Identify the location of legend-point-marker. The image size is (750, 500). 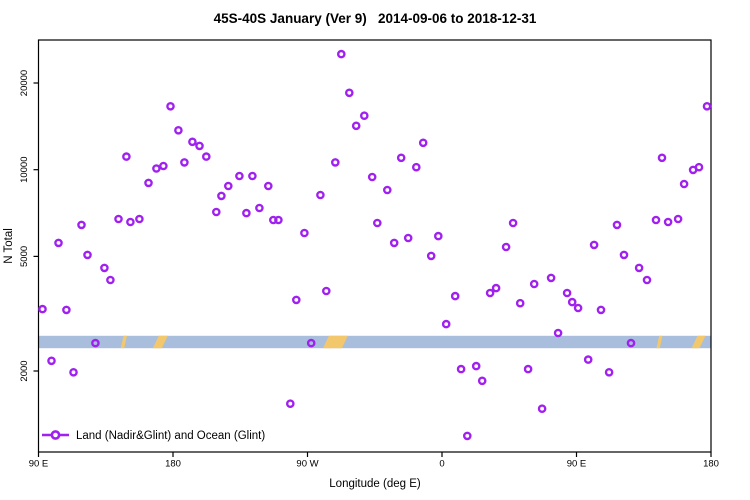
(55, 435).